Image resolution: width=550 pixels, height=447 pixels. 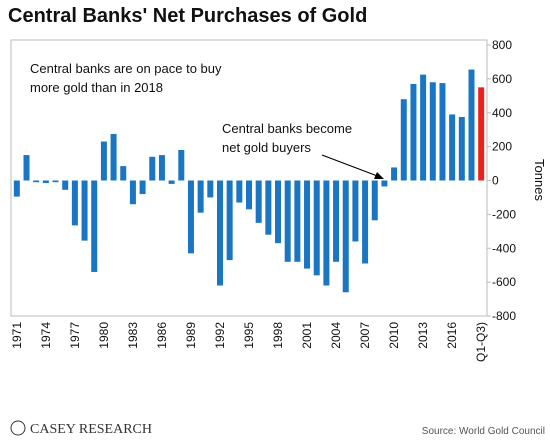 What do you see at coordinates (75, 335) in the screenshot?
I see `x-tick-label: 1977` at bounding box center [75, 335].